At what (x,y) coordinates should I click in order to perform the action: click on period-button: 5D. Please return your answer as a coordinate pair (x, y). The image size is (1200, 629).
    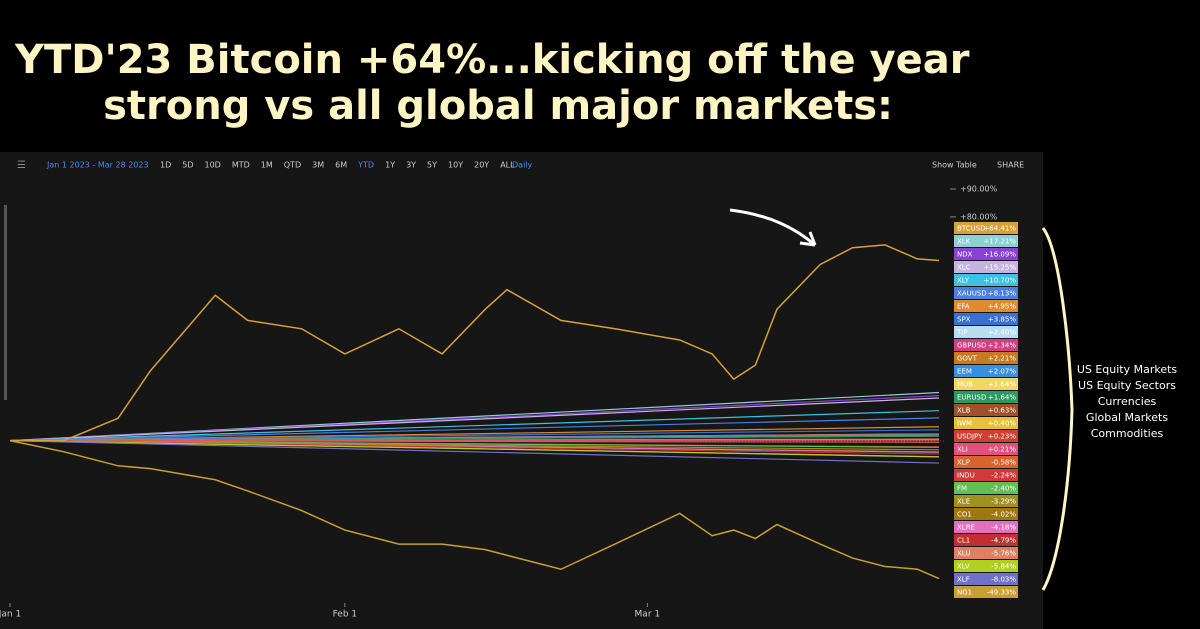
    Looking at the image, I should click on (187, 165).